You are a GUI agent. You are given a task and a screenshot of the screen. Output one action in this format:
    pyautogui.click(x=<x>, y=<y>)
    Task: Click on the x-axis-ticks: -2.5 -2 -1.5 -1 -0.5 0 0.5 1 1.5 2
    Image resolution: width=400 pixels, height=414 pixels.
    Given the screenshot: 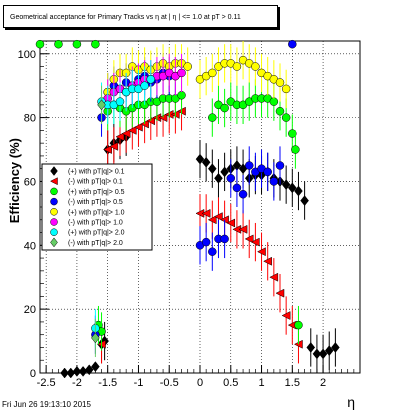 What is the action you would take?
    pyautogui.click(x=196, y=377)
    